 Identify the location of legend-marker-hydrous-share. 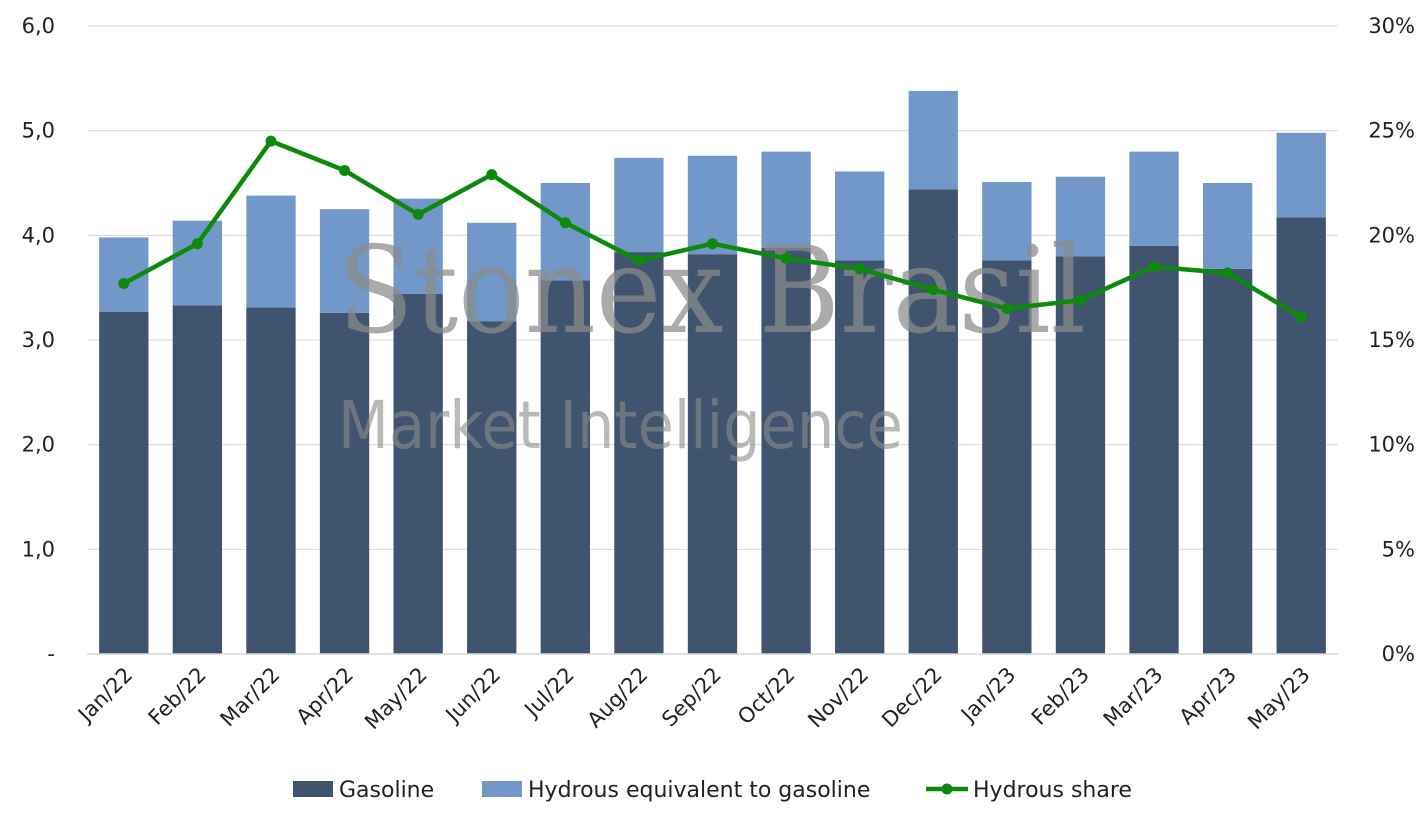
(947, 789).